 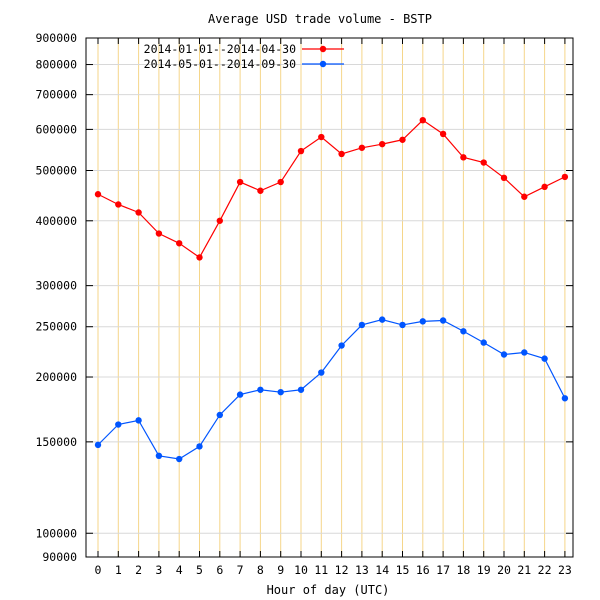 I want to click on x-tick-label: 18, so click(x=463, y=570).